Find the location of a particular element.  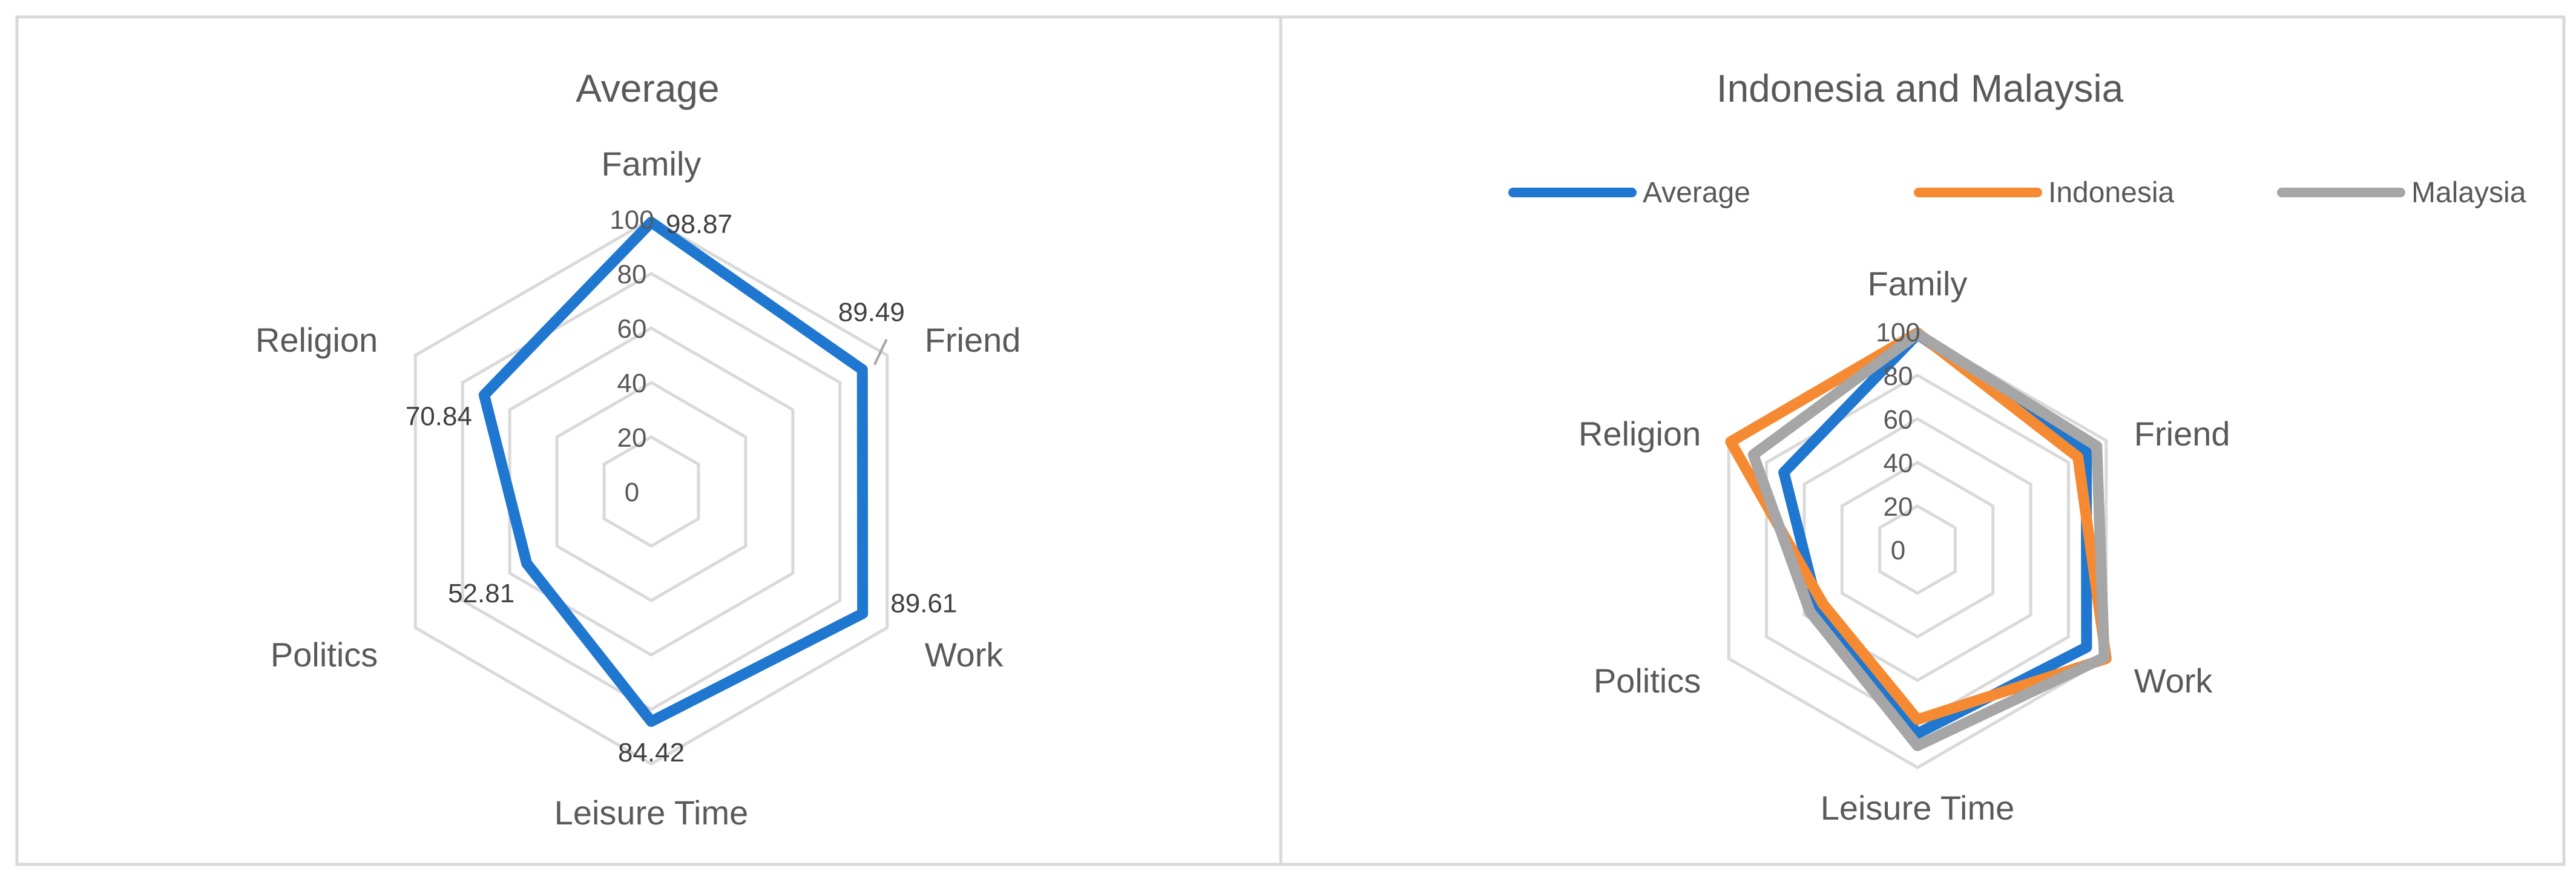

data-label-friend: 89.49 is located at coordinates (871, 312).